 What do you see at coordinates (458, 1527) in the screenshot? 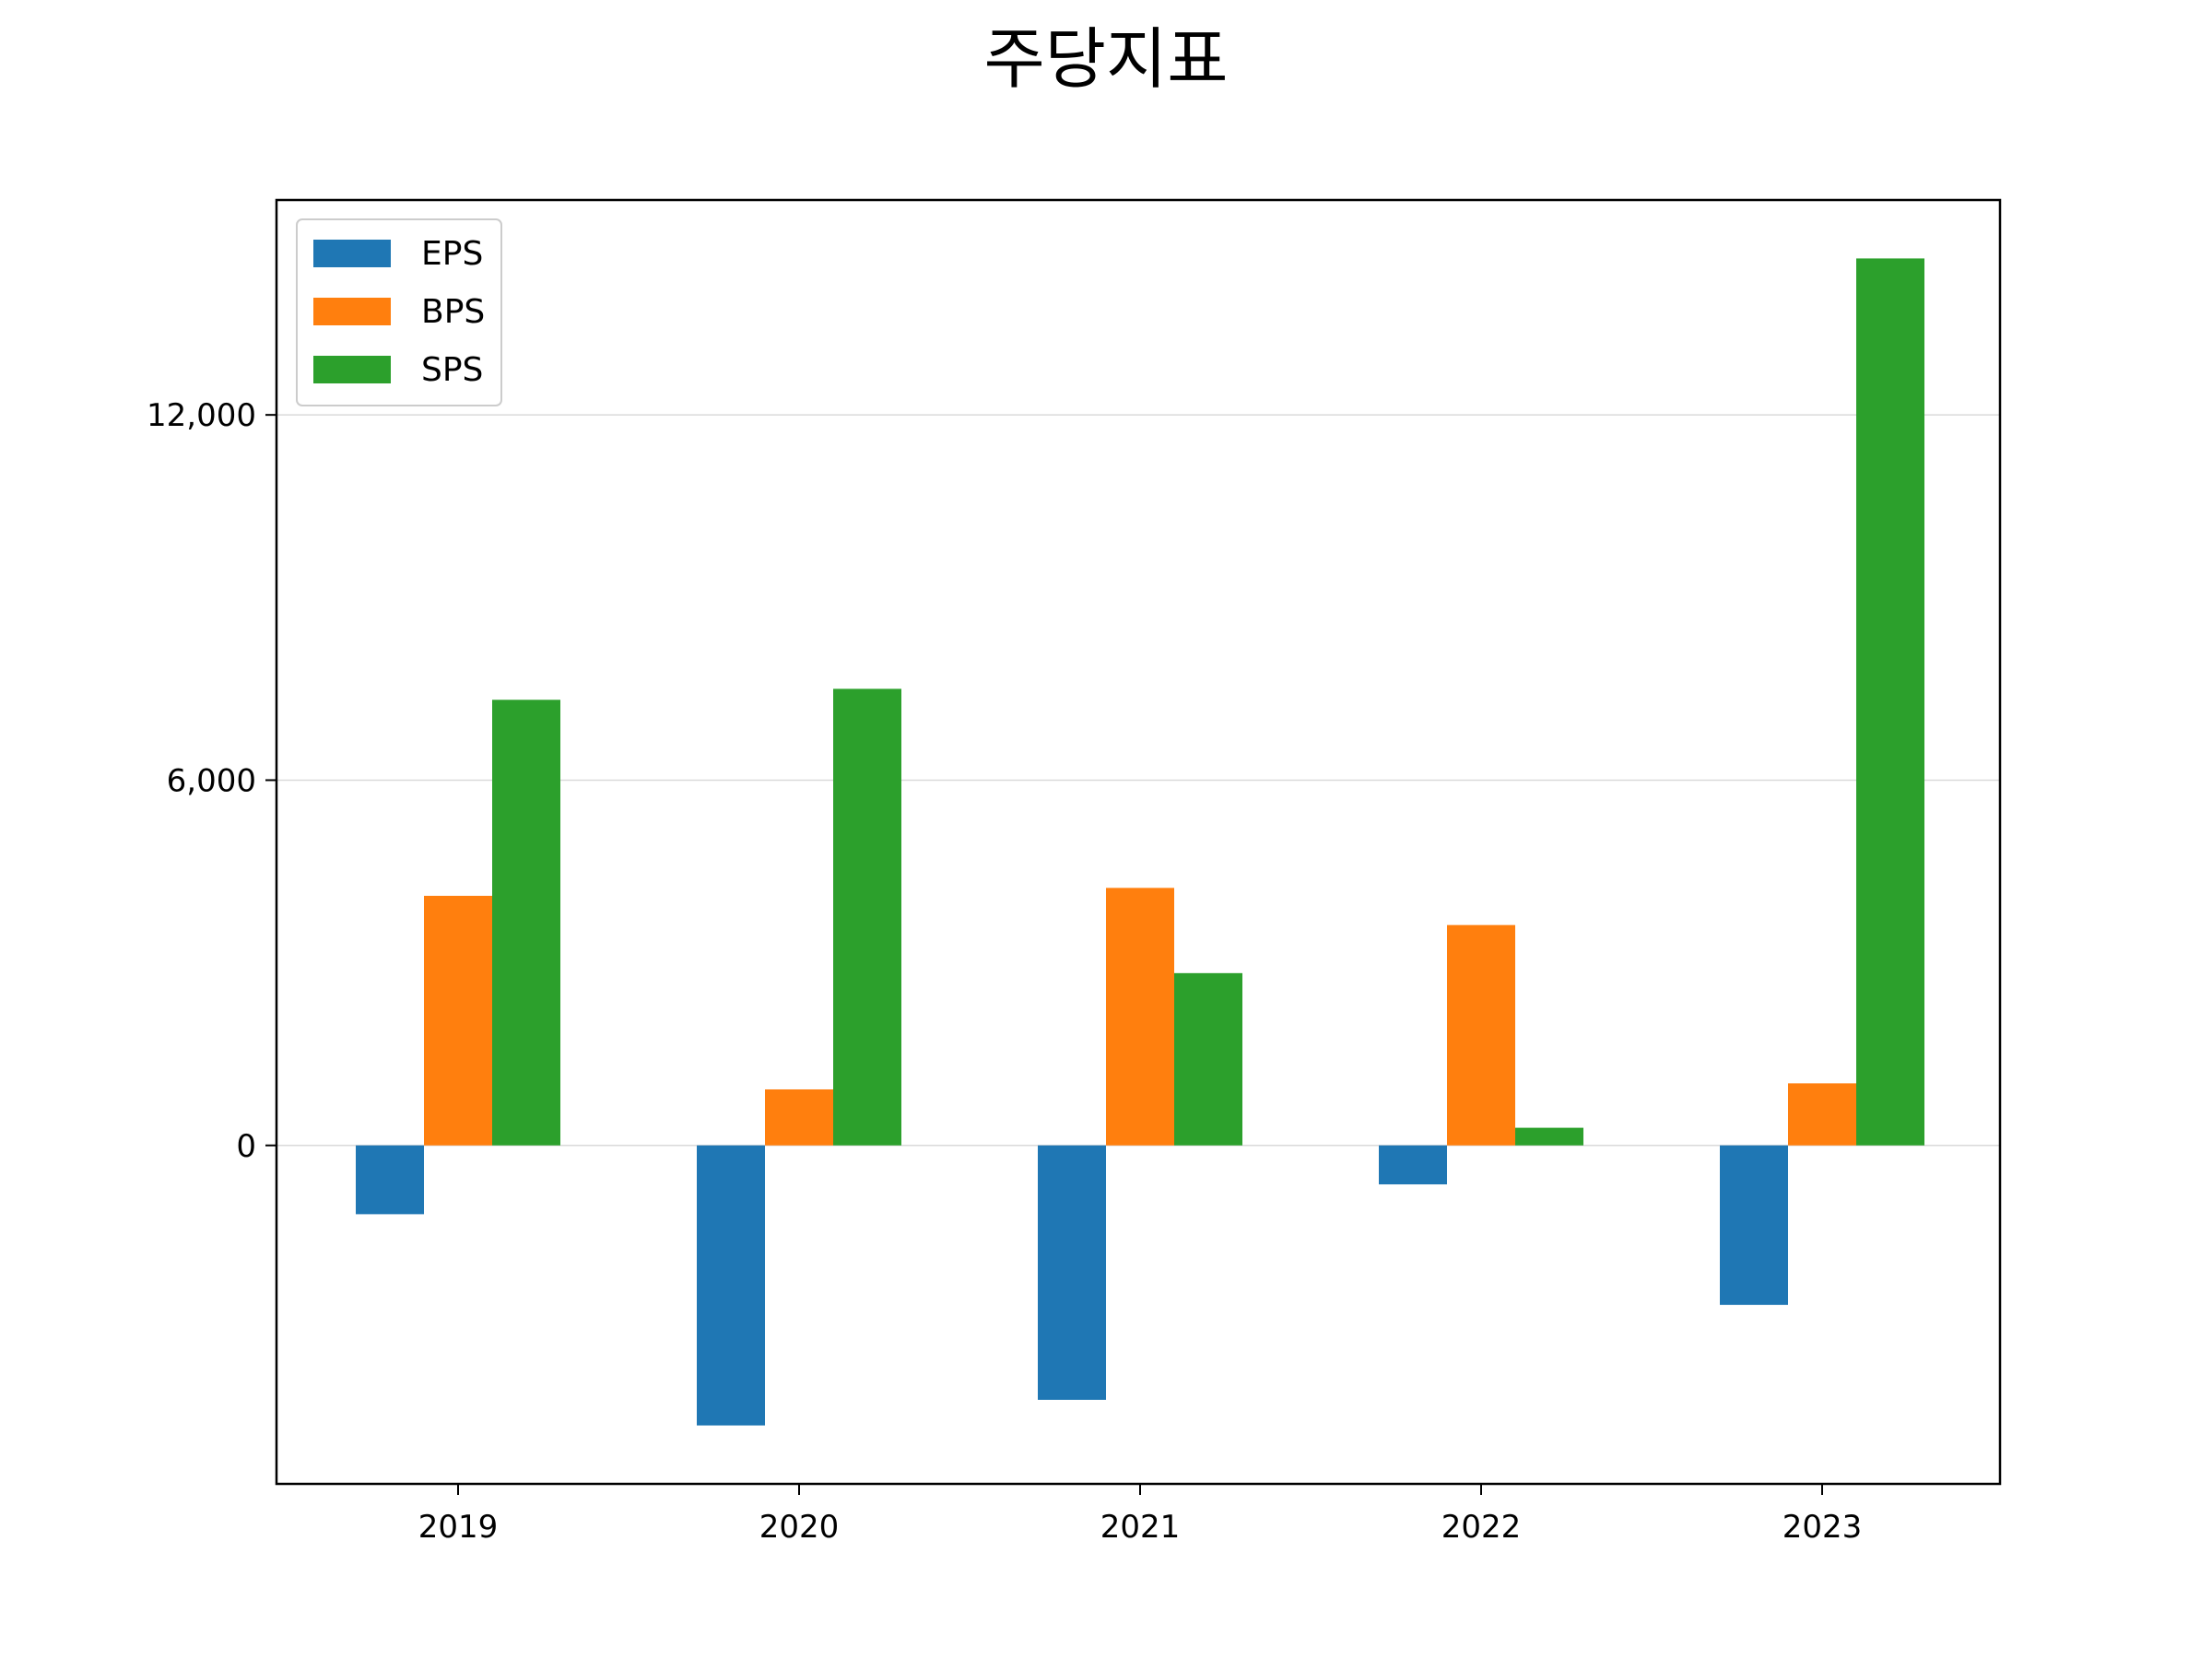
I see `x-tick-label: 2019` at bounding box center [458, 1527].